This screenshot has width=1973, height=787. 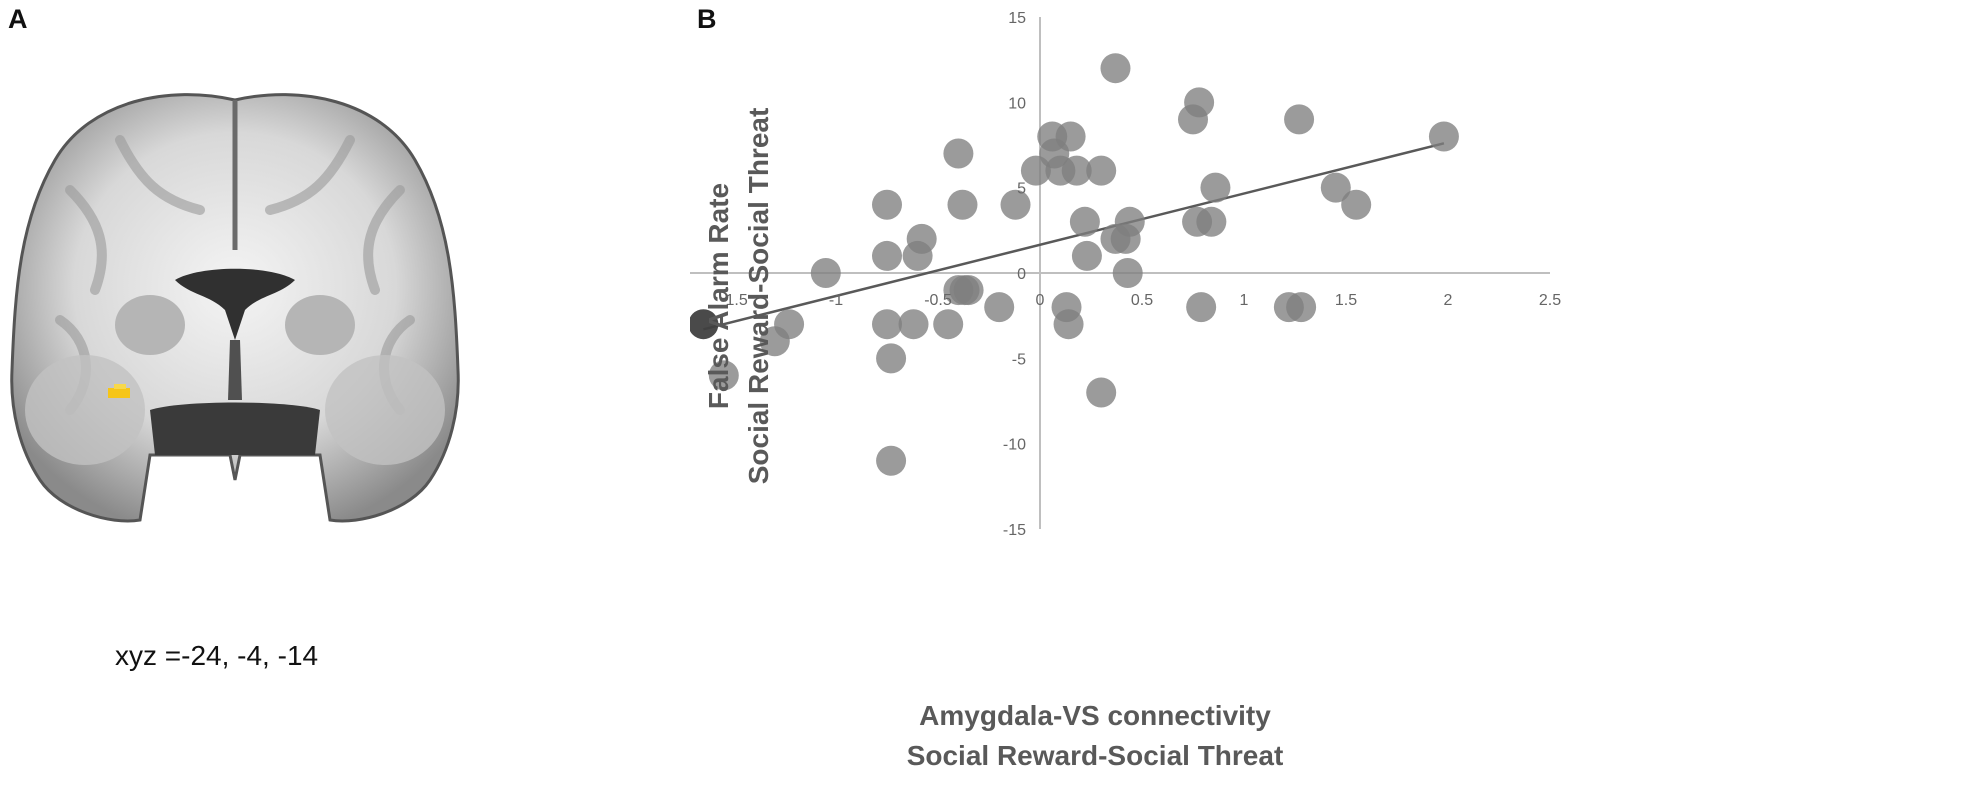 What do you see at coordinates (1095, 715) in the screenshot?
I see `x-axis-title-line1: Amygdala-VS connectivity` at bounding box center [1095, 715].